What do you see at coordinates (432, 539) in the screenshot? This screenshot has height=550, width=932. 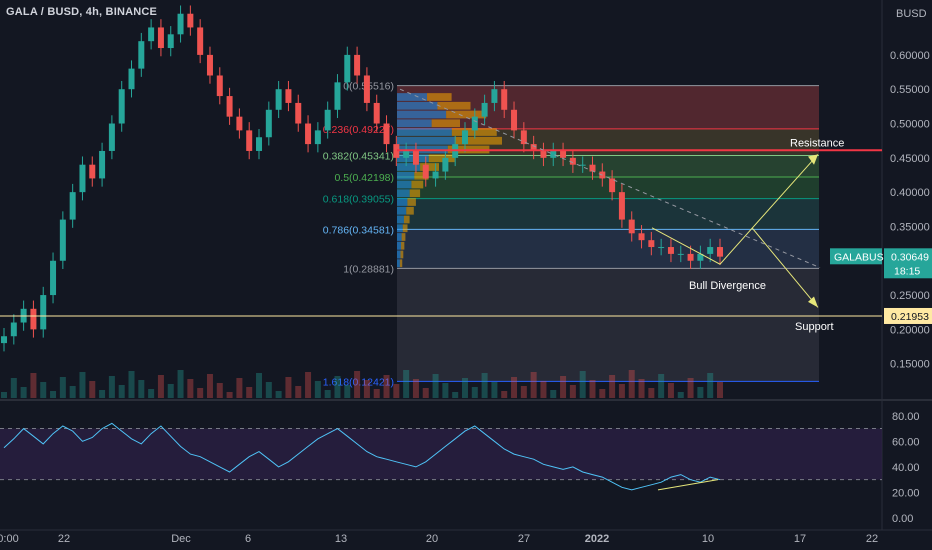 I see `time-tick-label: 20` at bounding box center [432, 539].